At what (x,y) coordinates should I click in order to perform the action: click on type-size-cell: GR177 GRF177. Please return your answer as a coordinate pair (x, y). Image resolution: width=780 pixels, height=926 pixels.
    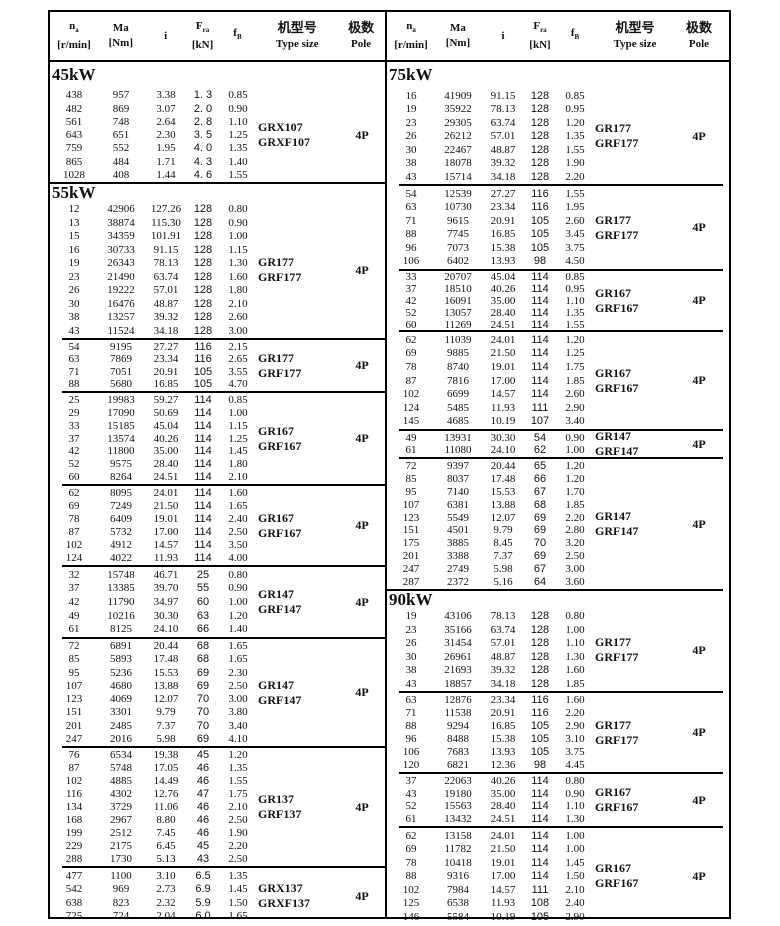
    Looking at the image, I should click on (298, 365).